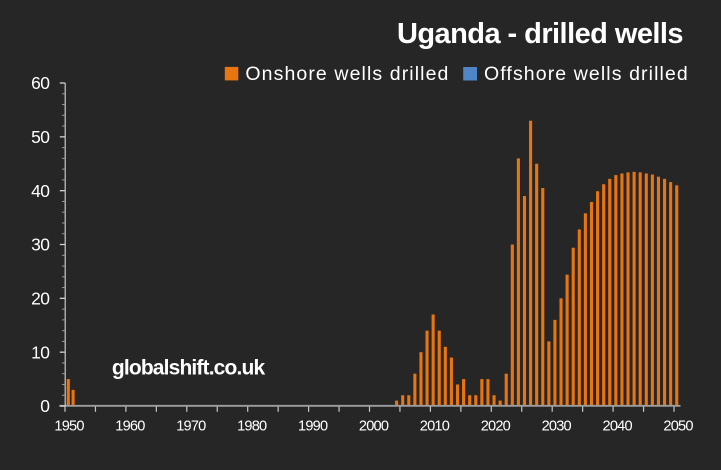 The height and width of the screenshot is (470, 721). Describe the element at coordinates (44, 406) in the screenshot. I see `svg-text: 0` at that location.